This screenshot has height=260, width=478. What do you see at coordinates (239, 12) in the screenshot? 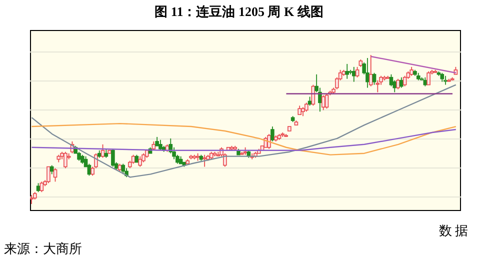
I see `chart-title: 图 11：连豆油 1205 周 K 线图` at bounding box center [239, 12].